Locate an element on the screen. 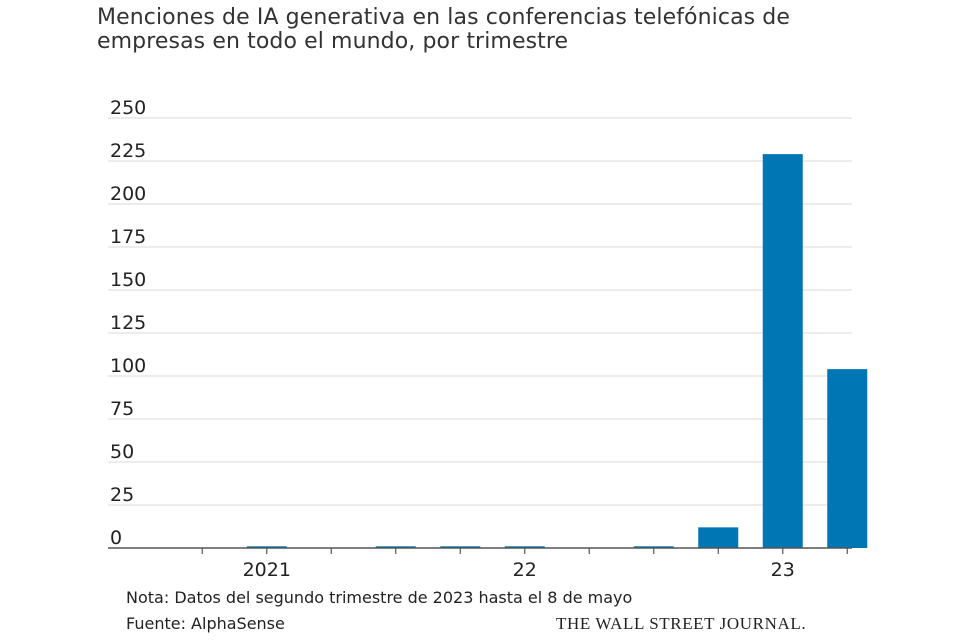  x-tick-label: 23 is located at coordinates (783, 570).